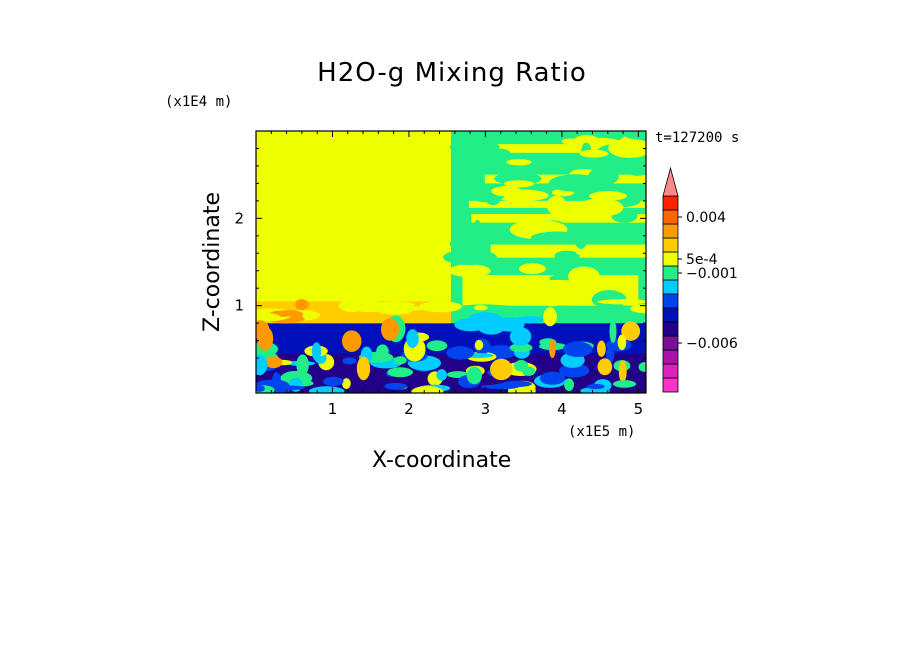 This screenshot has width=904, height=654. Describe the element at coordinates (702, 260) in the screenshot. I see `colorbar-label: 5e-4` at that location.